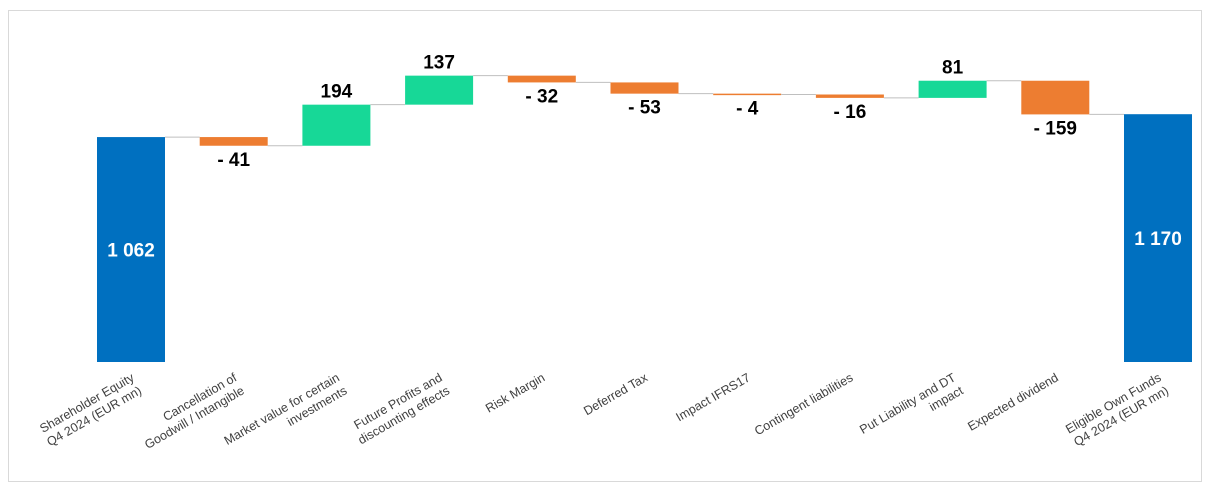 The image size is (1205, 484). What do you see at coordinates (439, 63) in the screenshot?
I see `data-label: 137` at bounding box center [439, 63].